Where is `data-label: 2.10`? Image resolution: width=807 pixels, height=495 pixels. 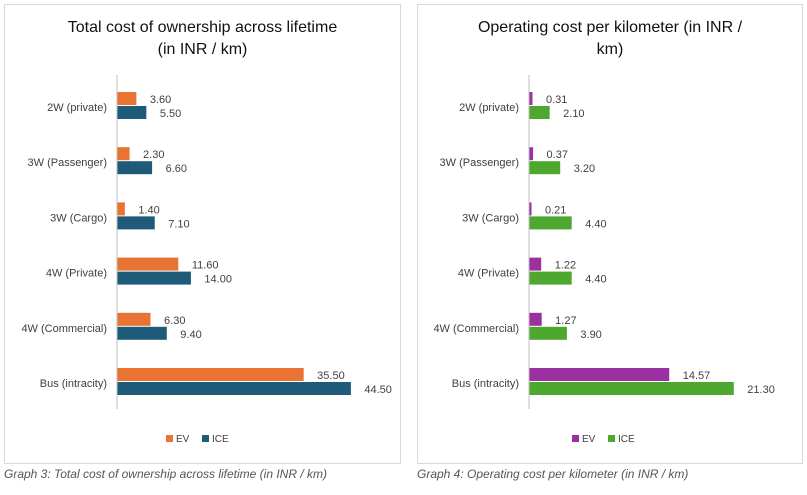
data-label: 2.10 is located at coordinates (573, 114).